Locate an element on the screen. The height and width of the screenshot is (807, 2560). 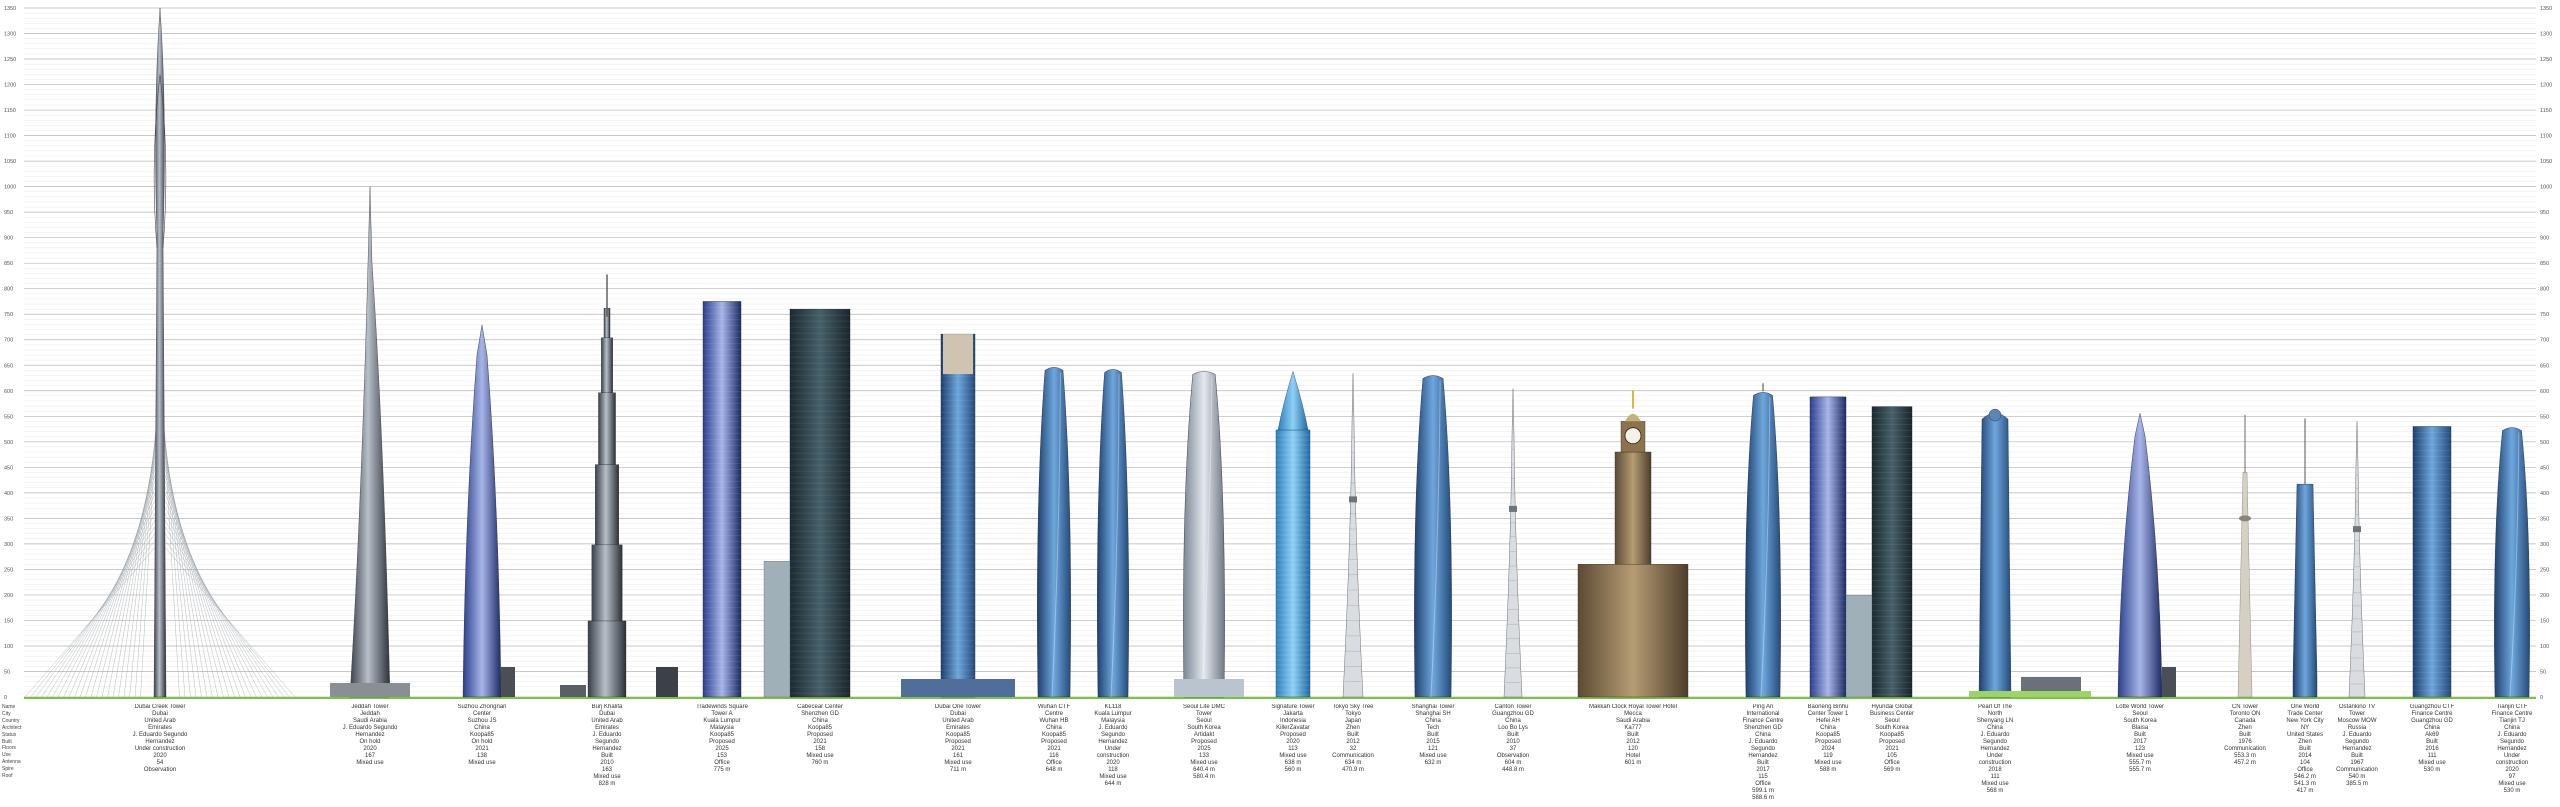
building-name: Guangzhou CTF Finance Centre is located at coordinates (2432, 710).